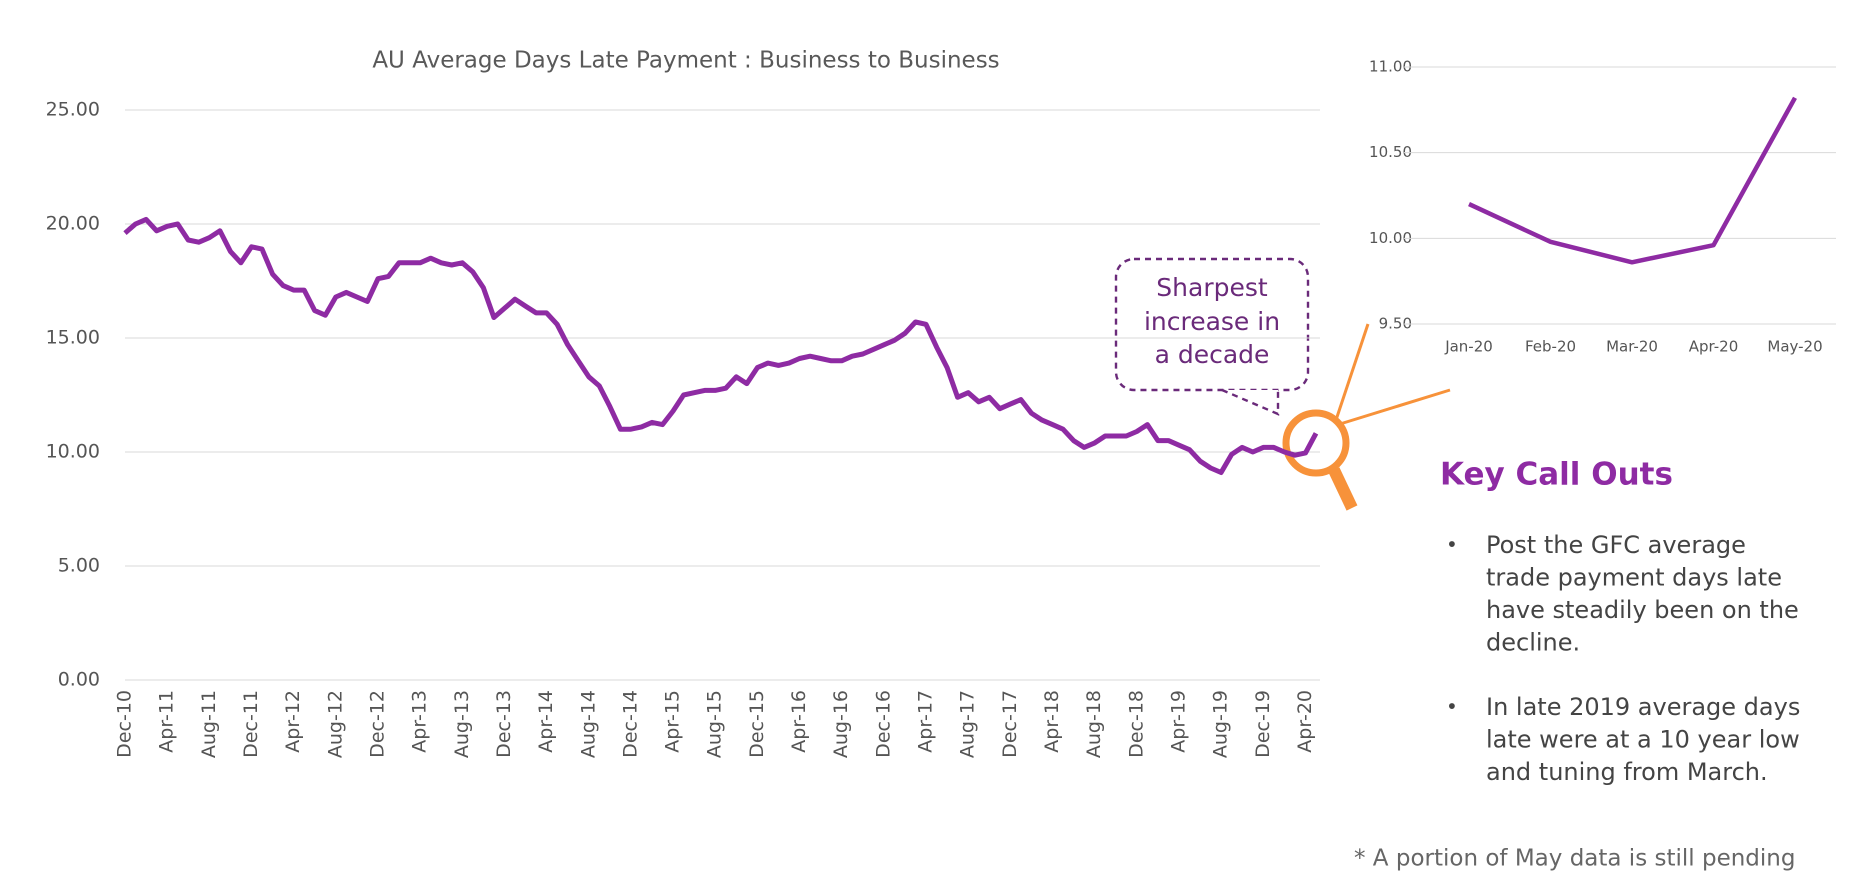  I want to click on x-tick-label: Dec-16, so click(883, 724).